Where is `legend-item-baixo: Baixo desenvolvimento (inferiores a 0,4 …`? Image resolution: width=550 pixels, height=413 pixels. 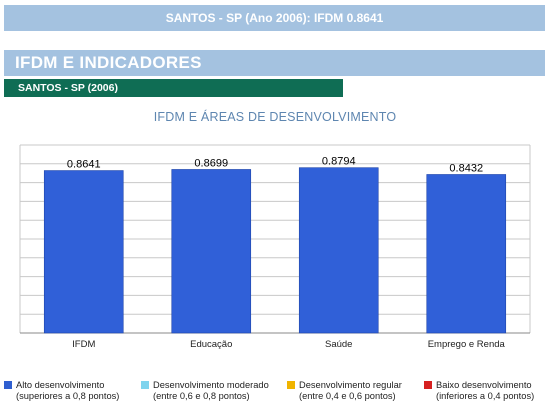 legend-item-baixo: Baixo desenvolvimento (inferiores a 0,4 … is located at coordinates (479, 390).